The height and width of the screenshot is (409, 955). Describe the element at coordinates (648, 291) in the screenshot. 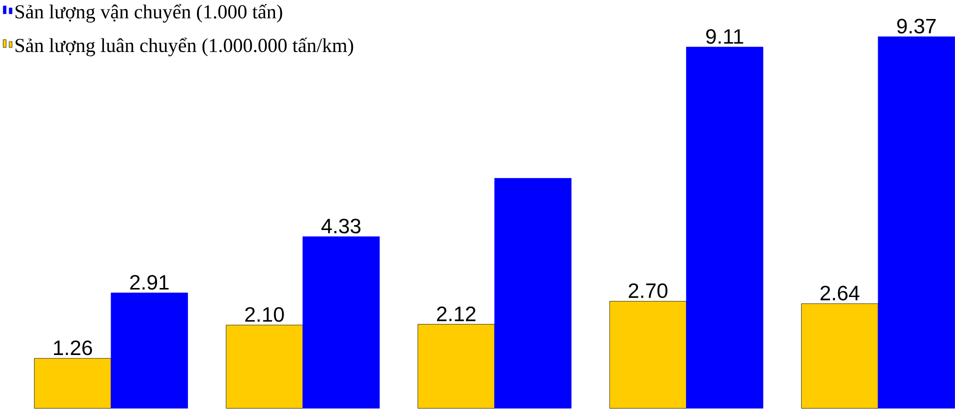

I see `data-label: 2.70` at that location.